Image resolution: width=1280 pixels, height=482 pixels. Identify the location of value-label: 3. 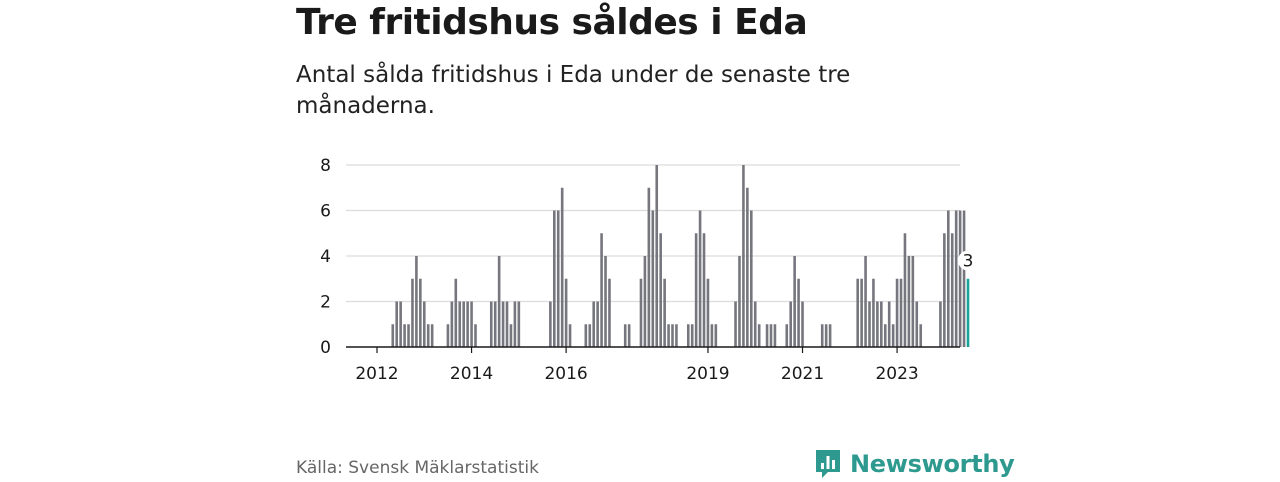
(968, 262).